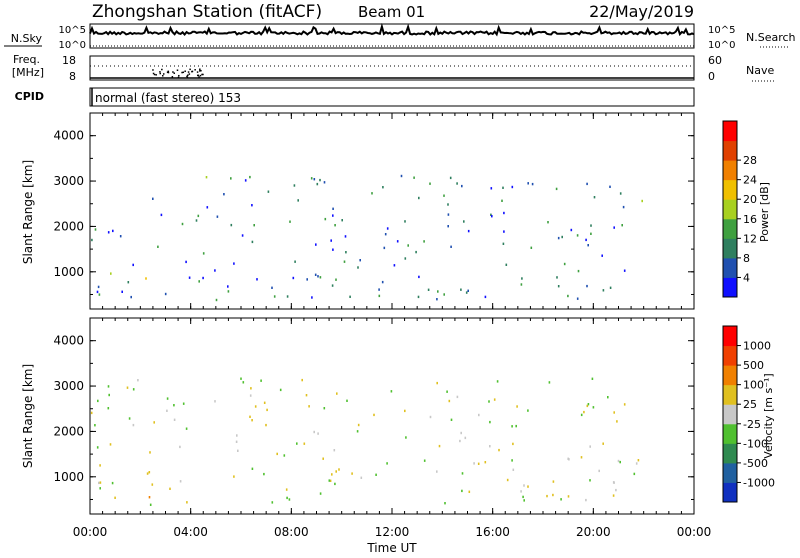  I want to click on nsky-label: N.Sky, so click(27, 38).